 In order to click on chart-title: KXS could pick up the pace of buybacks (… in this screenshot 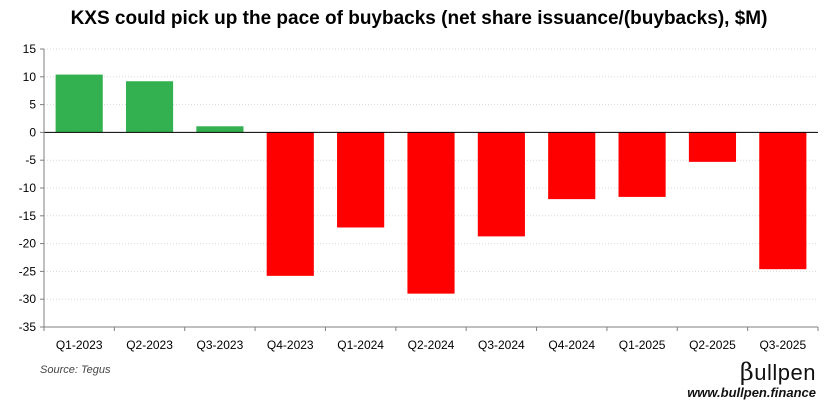, I will do `click(419, 18)`.